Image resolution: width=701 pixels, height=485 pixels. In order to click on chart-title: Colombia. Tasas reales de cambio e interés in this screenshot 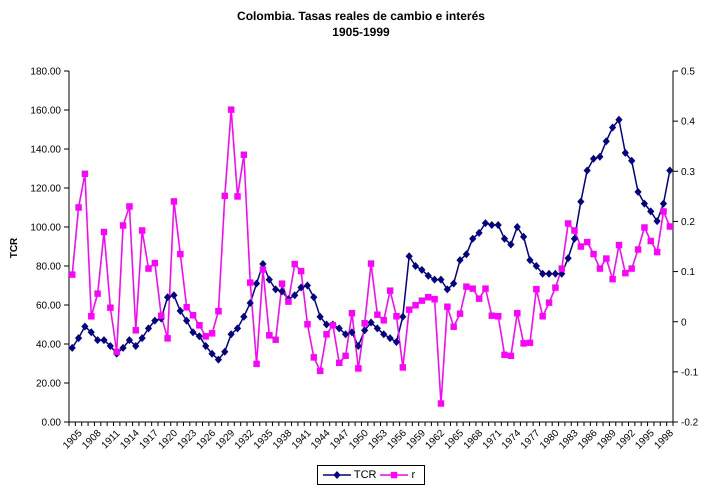, I will do `click(361, 16)`.